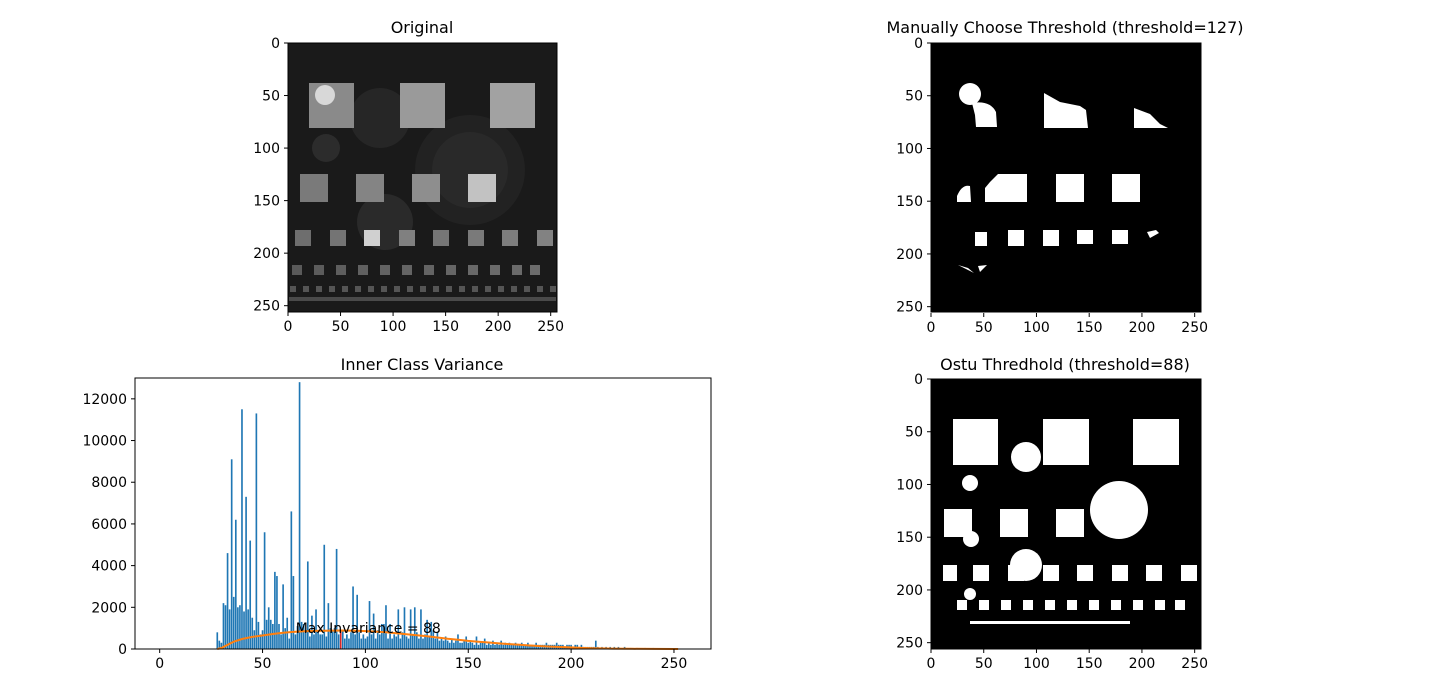 Image resolution: width=1440 pixels, height=700 pixels. What do you see at coordinates (422, 177) in the screenshot?
I see `original-image` at bounding box center [422, 177].